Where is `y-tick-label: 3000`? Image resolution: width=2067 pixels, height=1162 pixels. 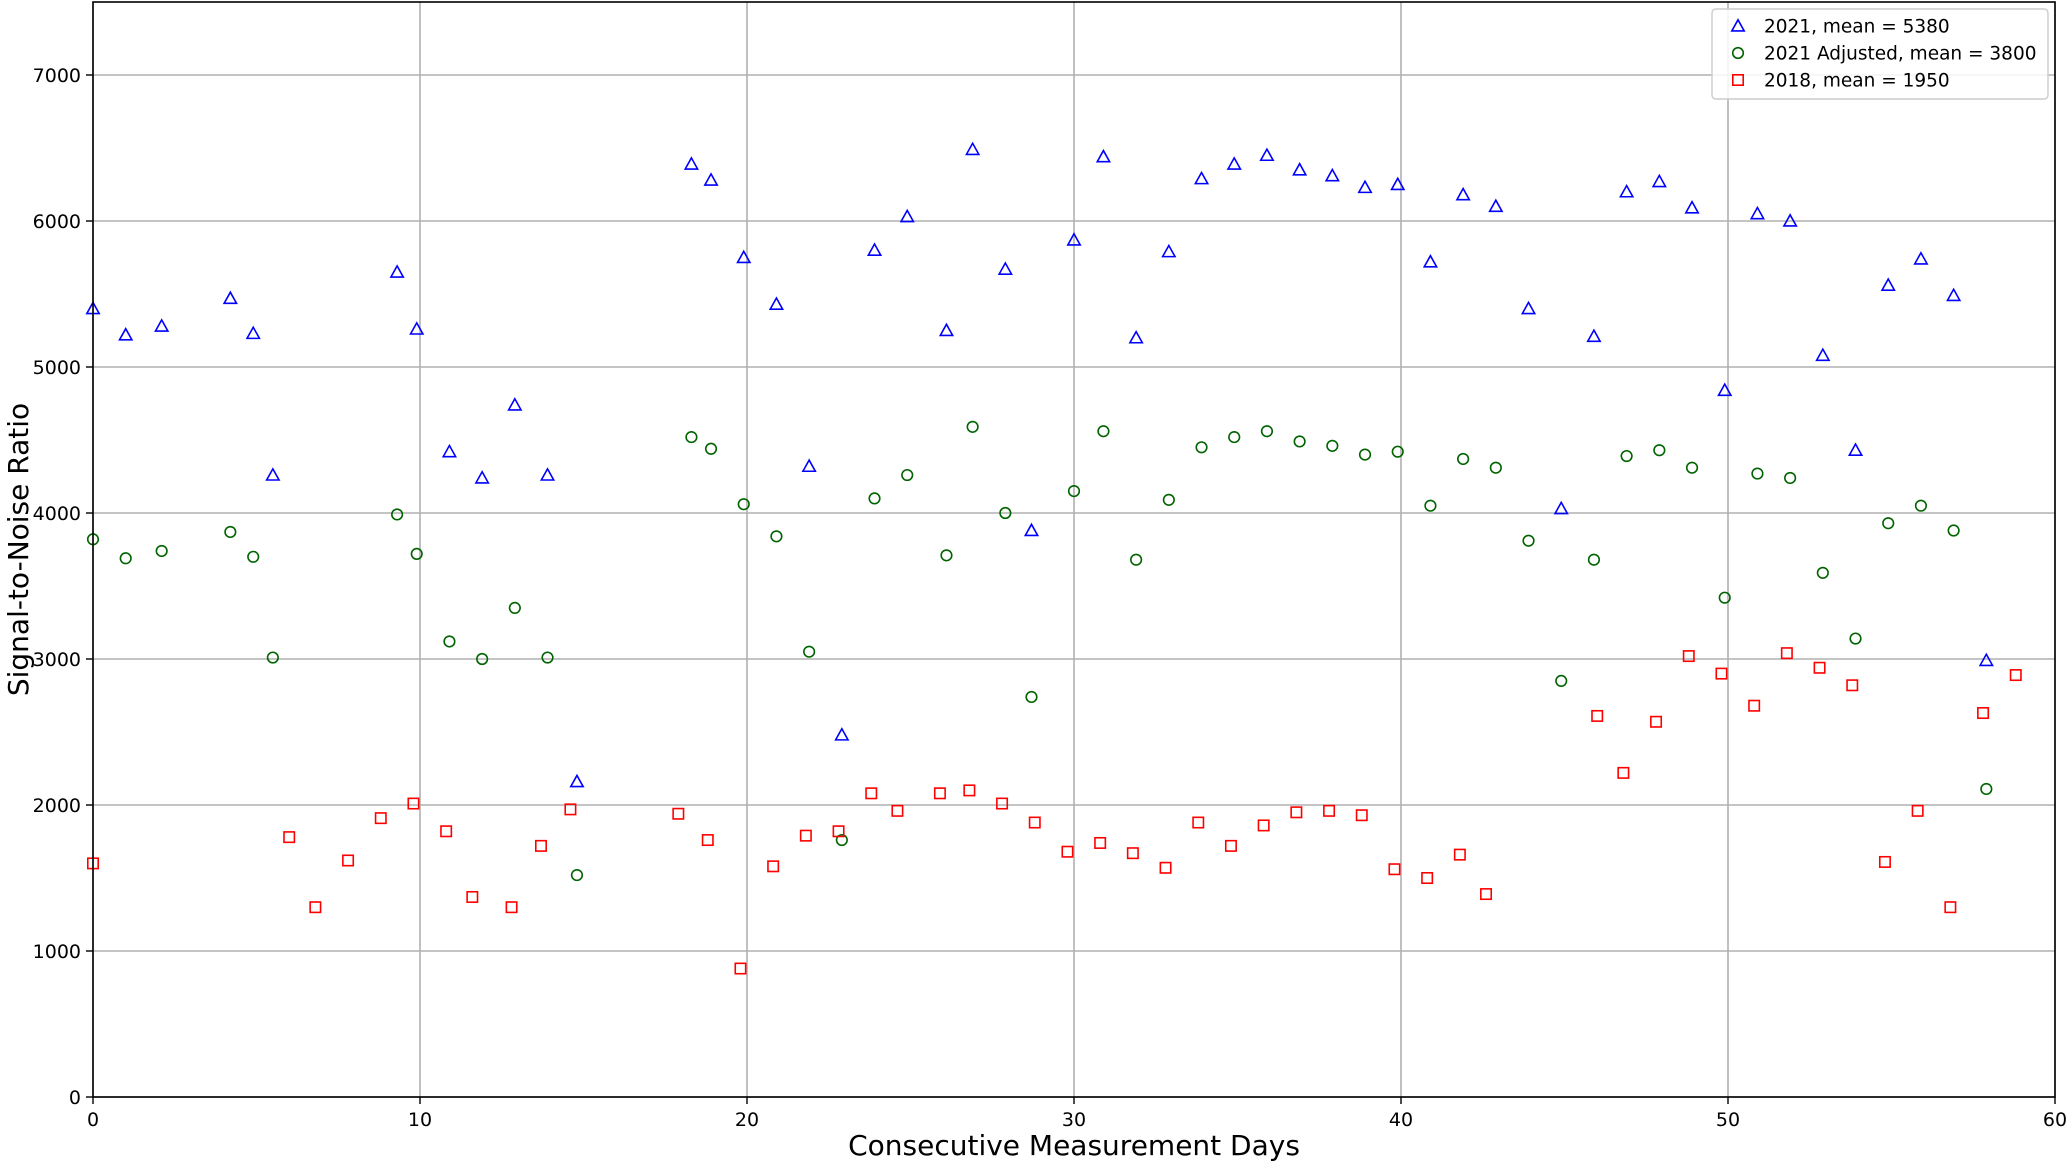
y-tick-label: 3000 is located at coordinates (57, 660).